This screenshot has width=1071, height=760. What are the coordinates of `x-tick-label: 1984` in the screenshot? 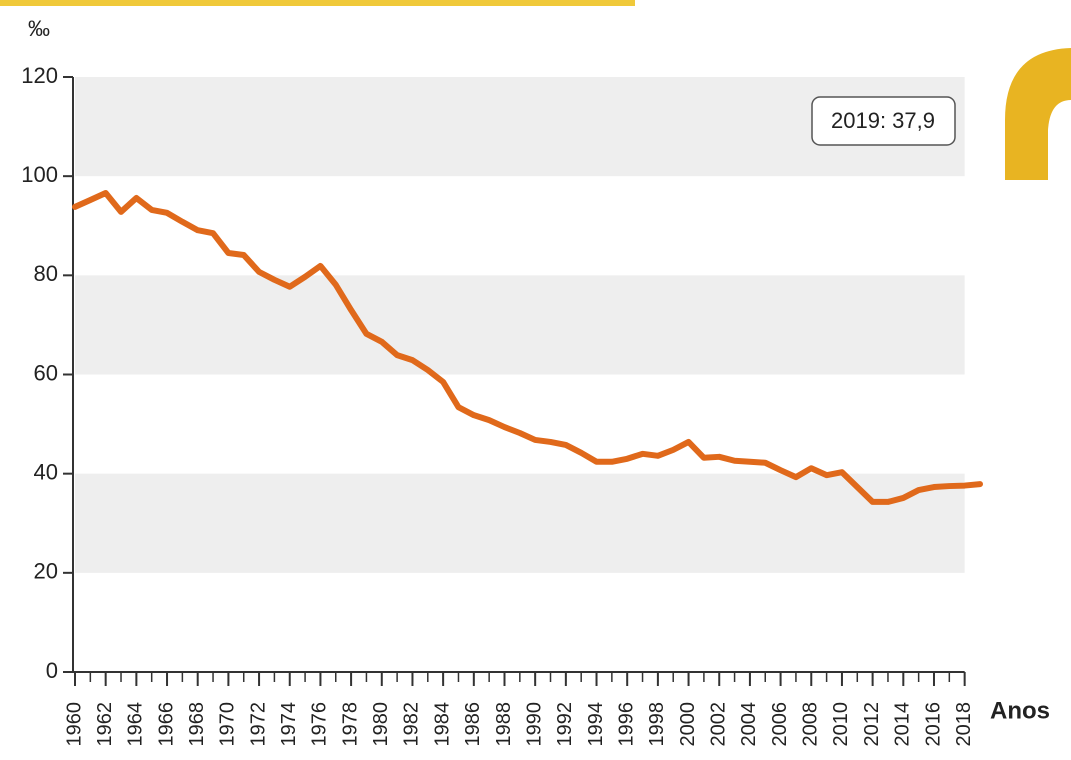 It's located at (442, 724).